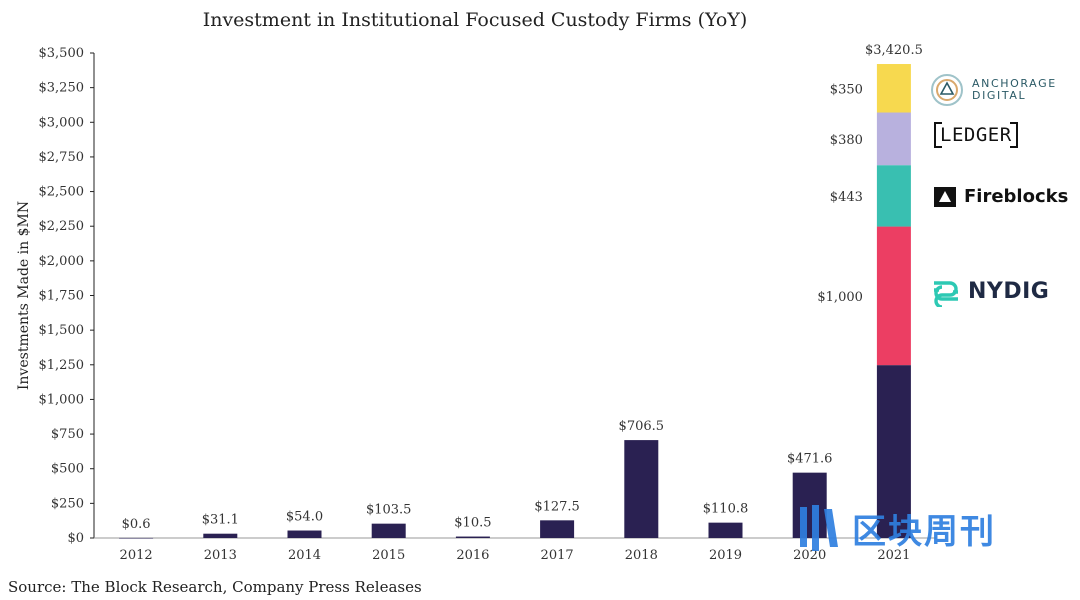 The width and height of the screenshot is (1080, 600). What do you see at coordinates (67, 434) in the screenshot?
I see `y-tick-label: $750` at bounding box center [67, 434].